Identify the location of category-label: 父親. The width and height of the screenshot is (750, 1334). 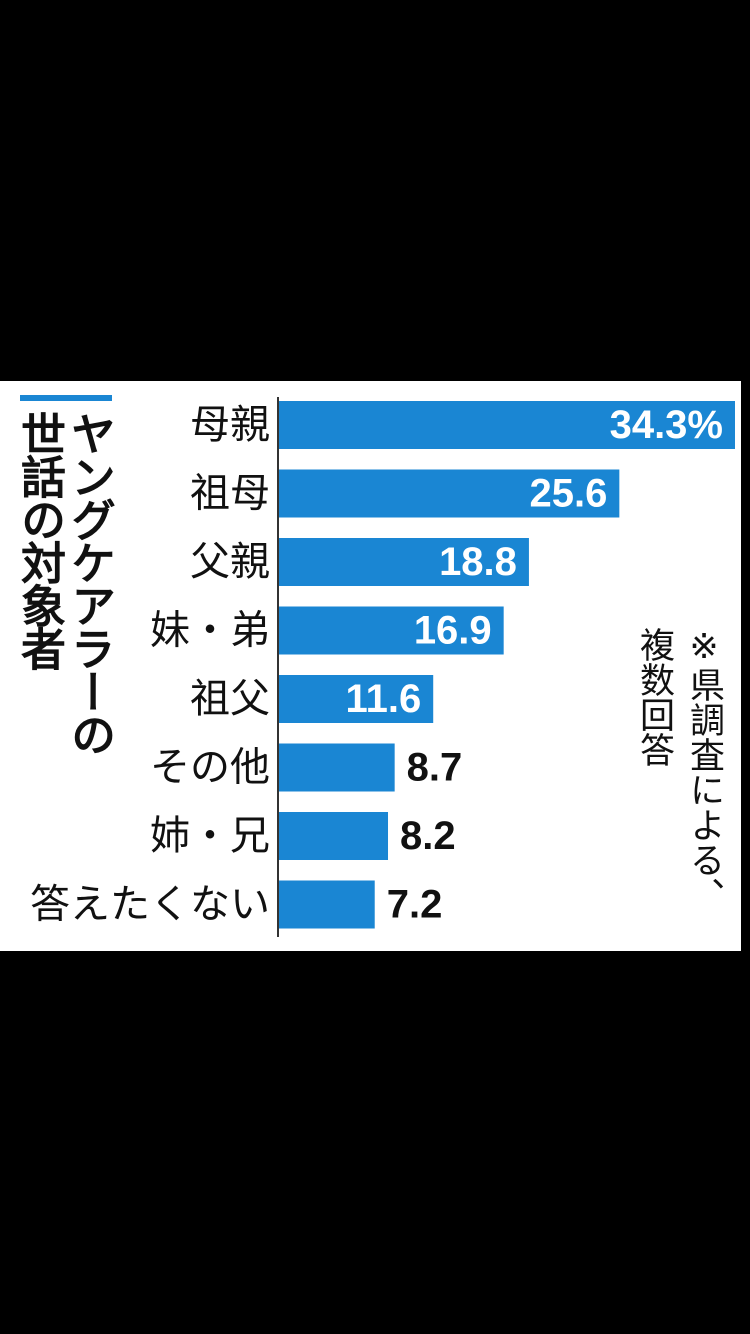
(230, 562).